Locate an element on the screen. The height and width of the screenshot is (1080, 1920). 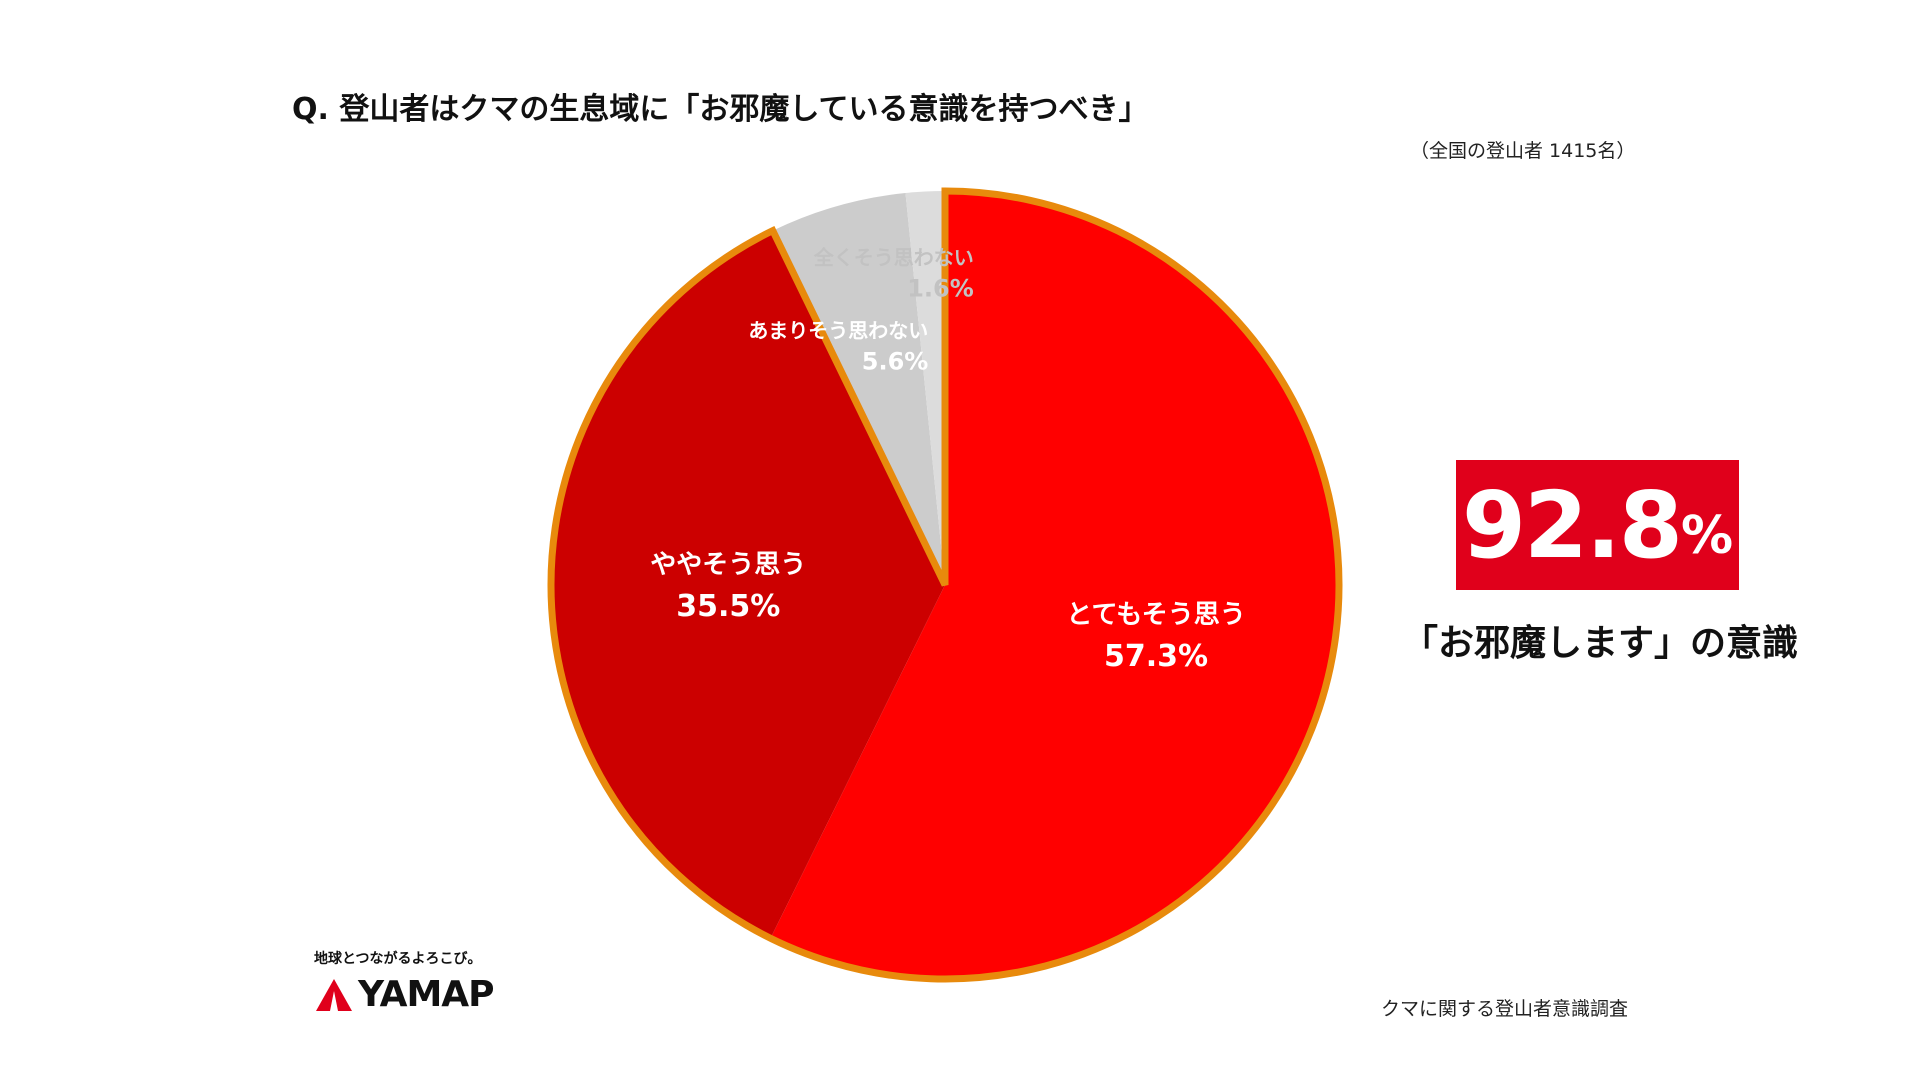
source-note: クマに関する登山者意識調査 is located at coordinates (1505, 1009).